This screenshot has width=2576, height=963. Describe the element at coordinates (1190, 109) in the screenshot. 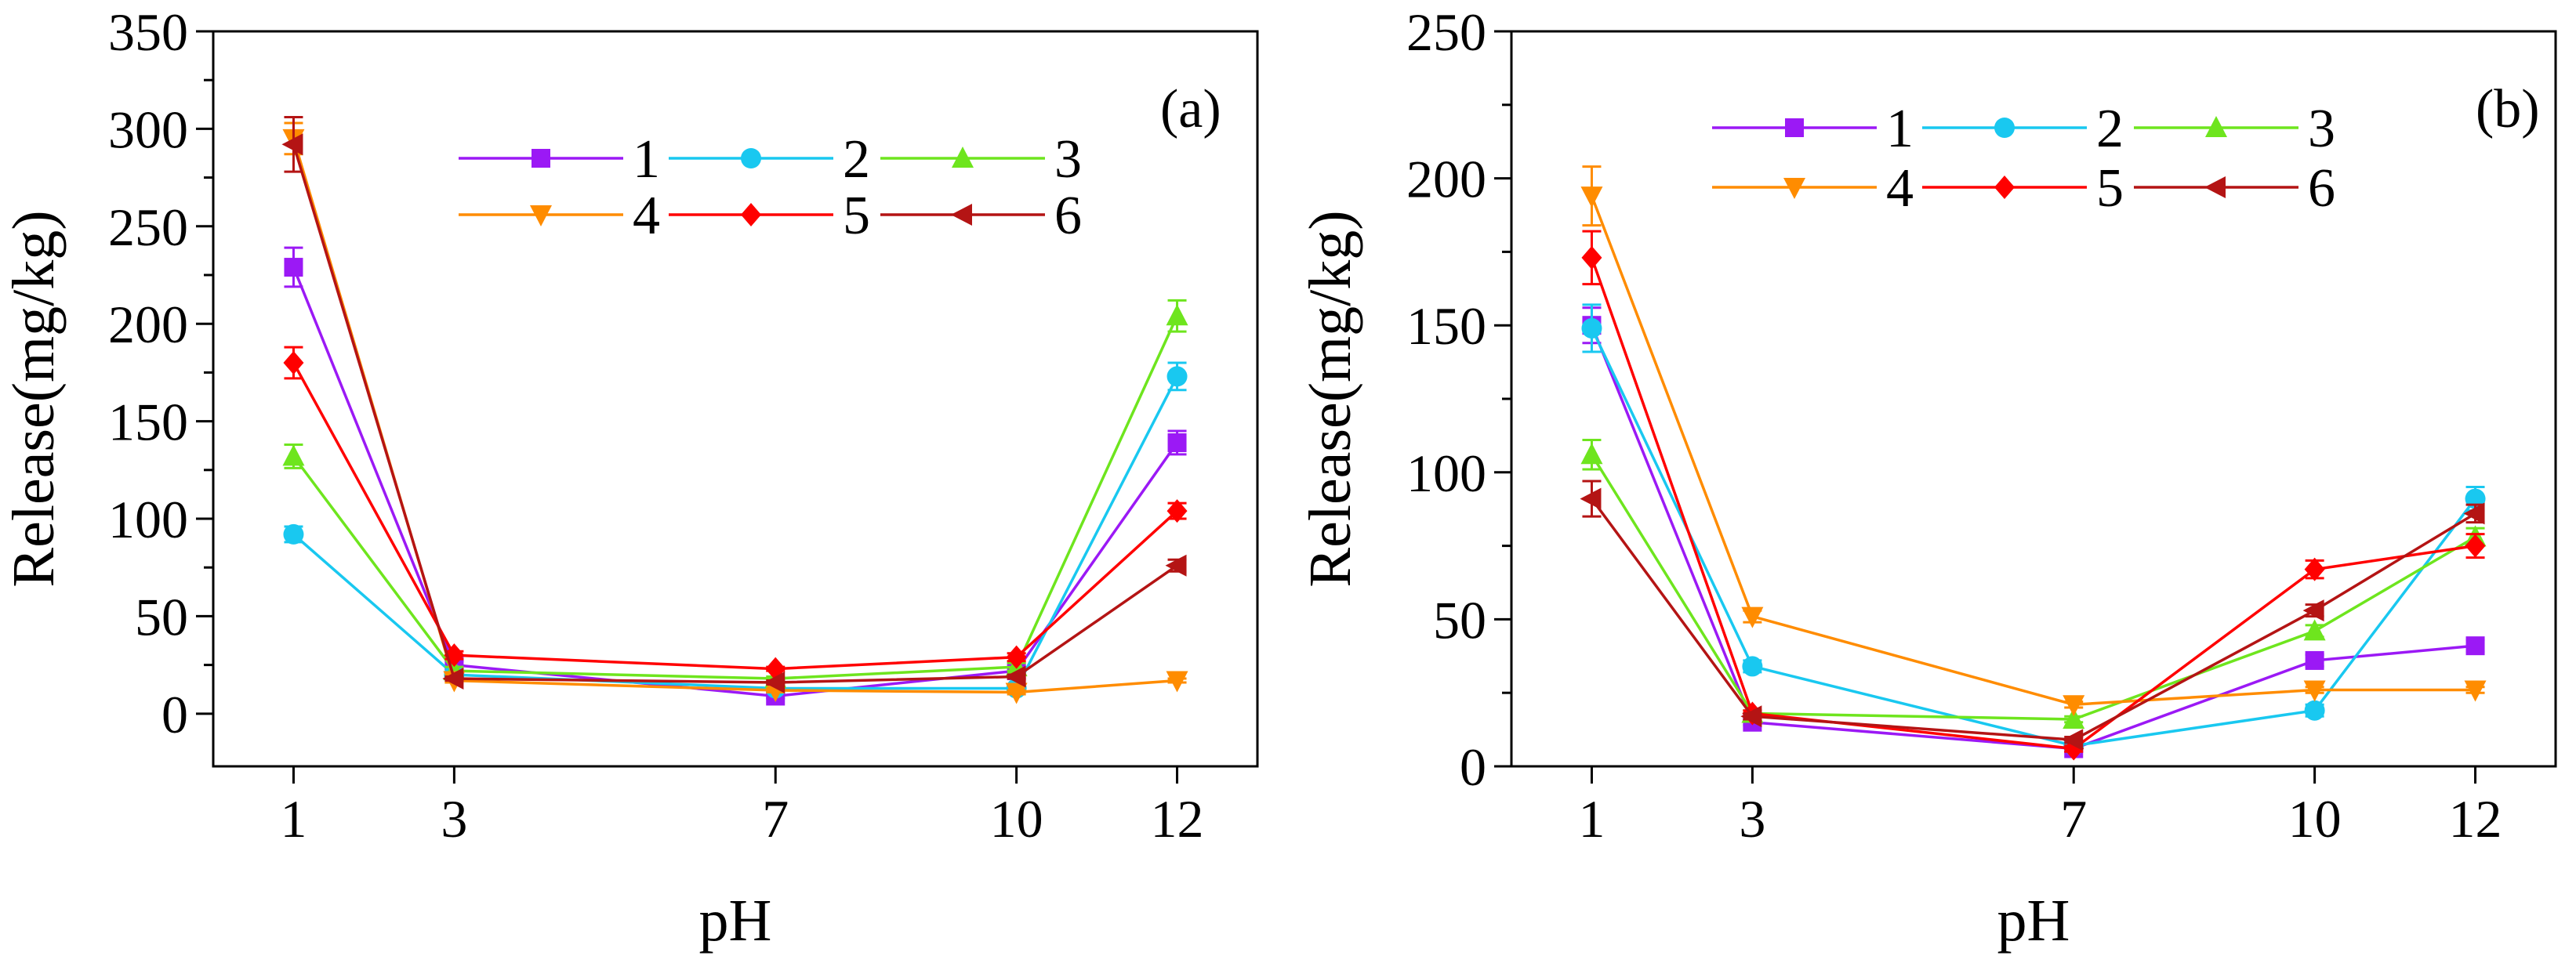

I see `panel-label: (a)` at that location.